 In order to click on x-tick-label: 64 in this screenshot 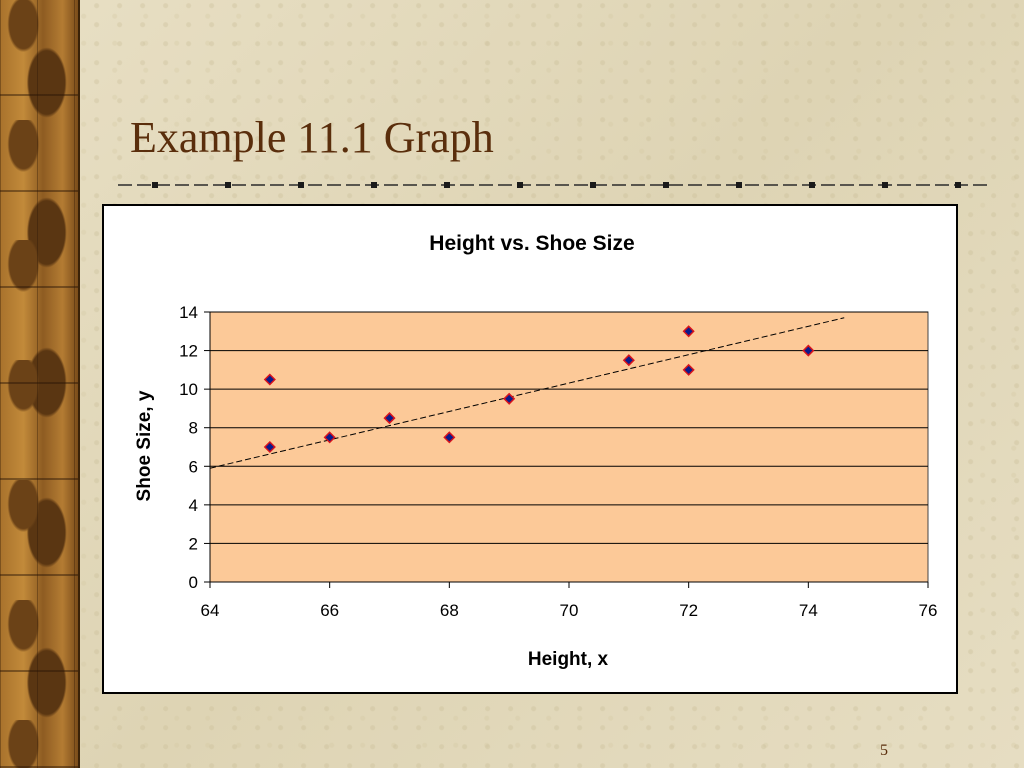, I will do `click(210, 610)`.